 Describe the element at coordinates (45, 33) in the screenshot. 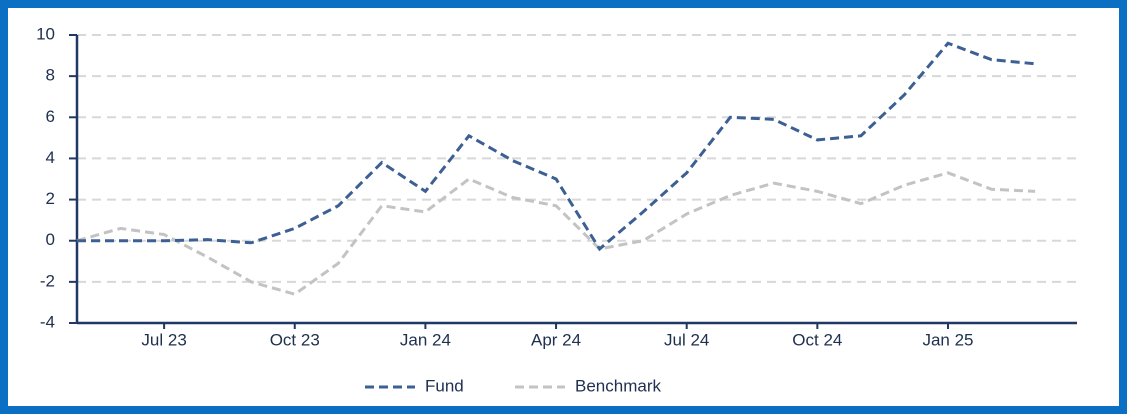

I see `y-tick-label: 10` at that location.